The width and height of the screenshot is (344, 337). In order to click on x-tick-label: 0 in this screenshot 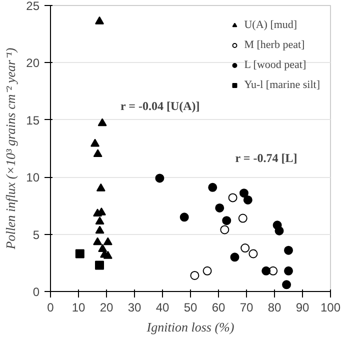, I will do `click(50, 307)`.